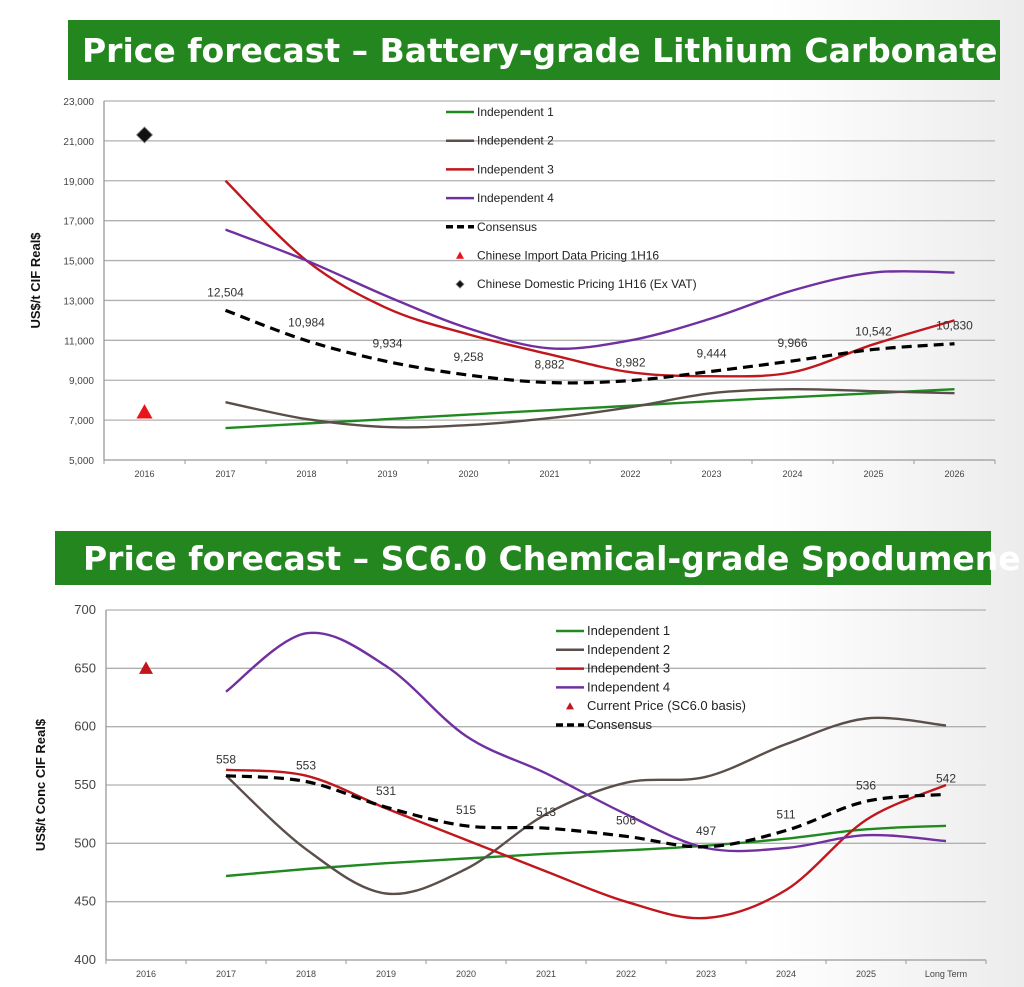 Image resolution: width=1024 pixels, height=987 pixels. I want to click on y-tick-label: 13,000, so click(78, 301).